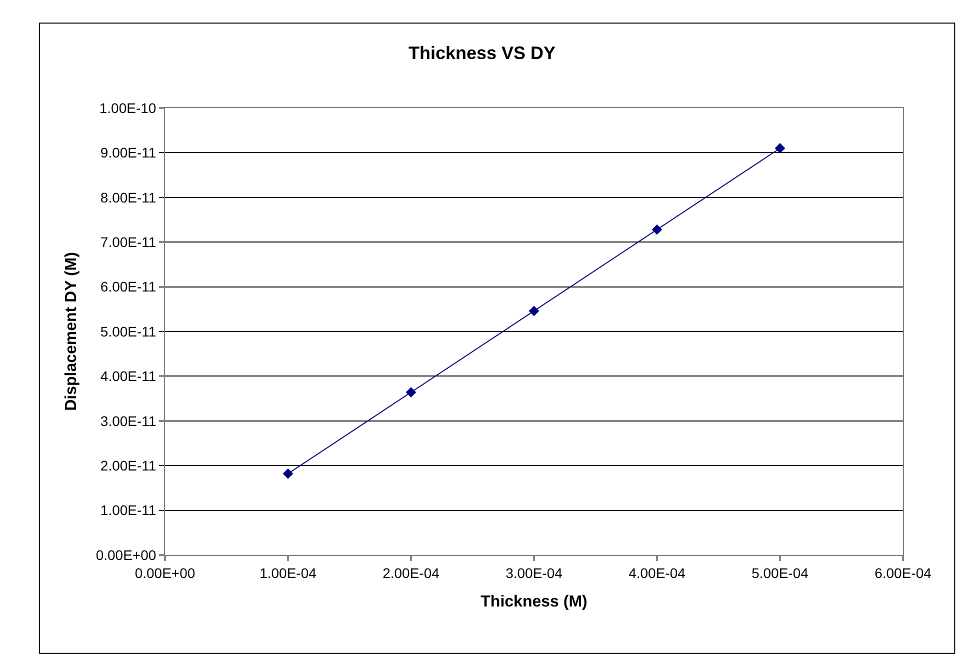 The width and height of the screenshot is (964, 660). Describe the element at coordinates (657, 572) in the screenshot. I see `x-tick-label: 4.00E-04` at that location.